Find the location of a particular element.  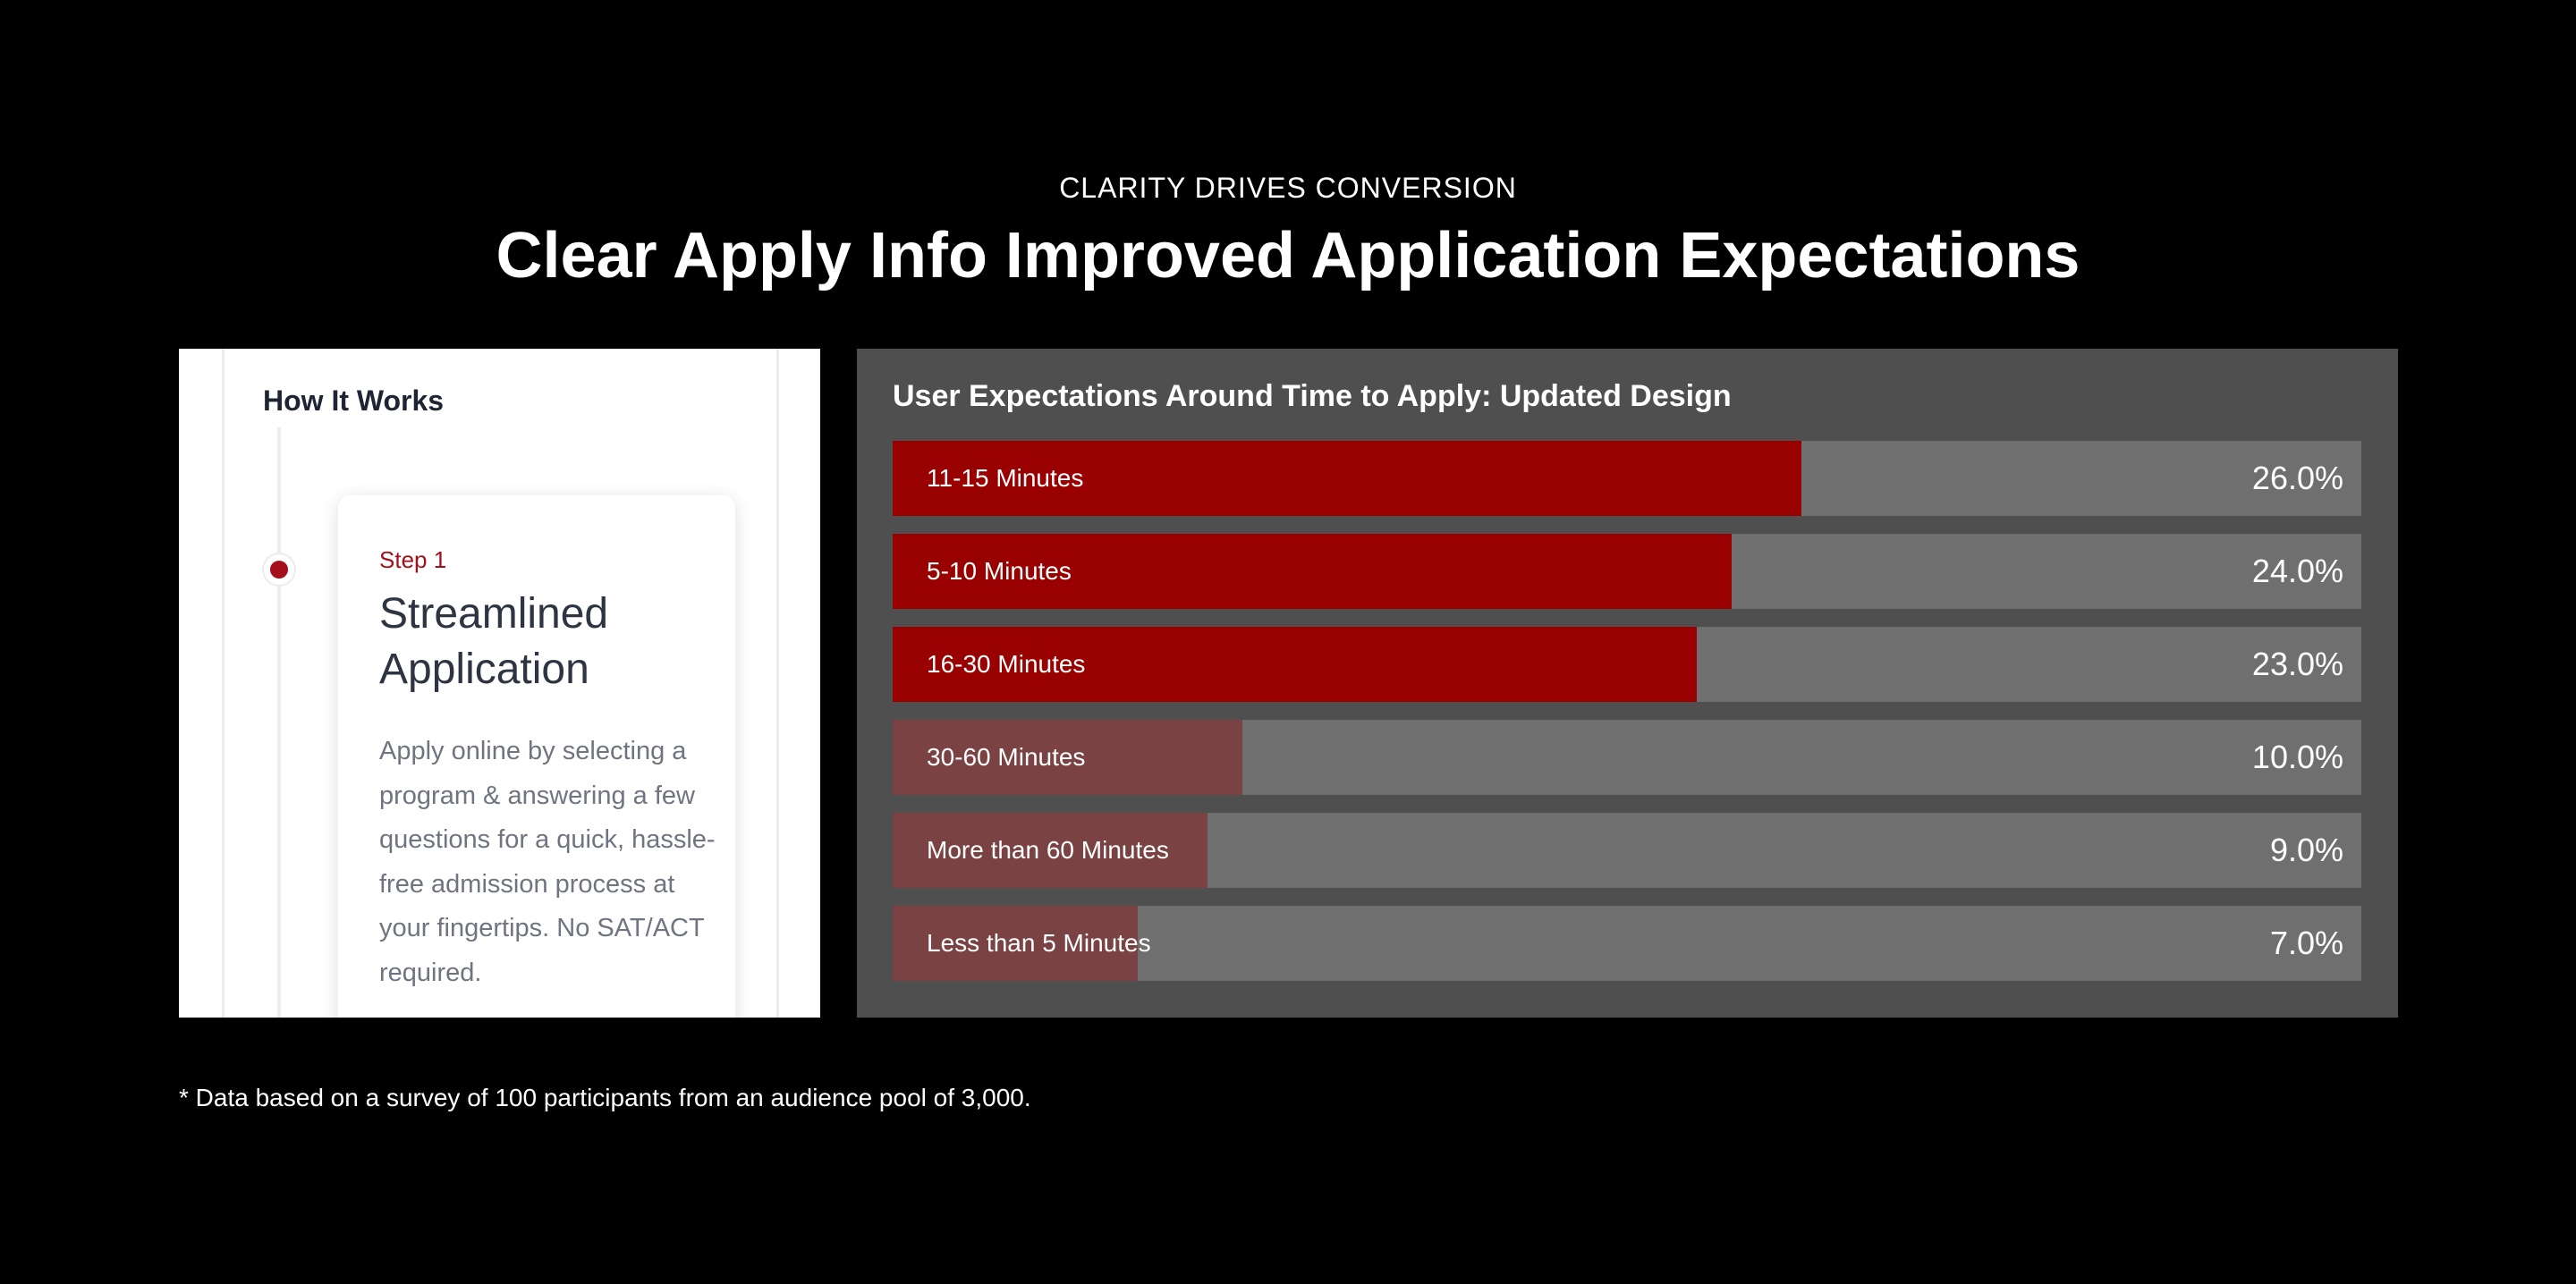

how-it-works-title: How It Works is located at coordinates (354, 401).